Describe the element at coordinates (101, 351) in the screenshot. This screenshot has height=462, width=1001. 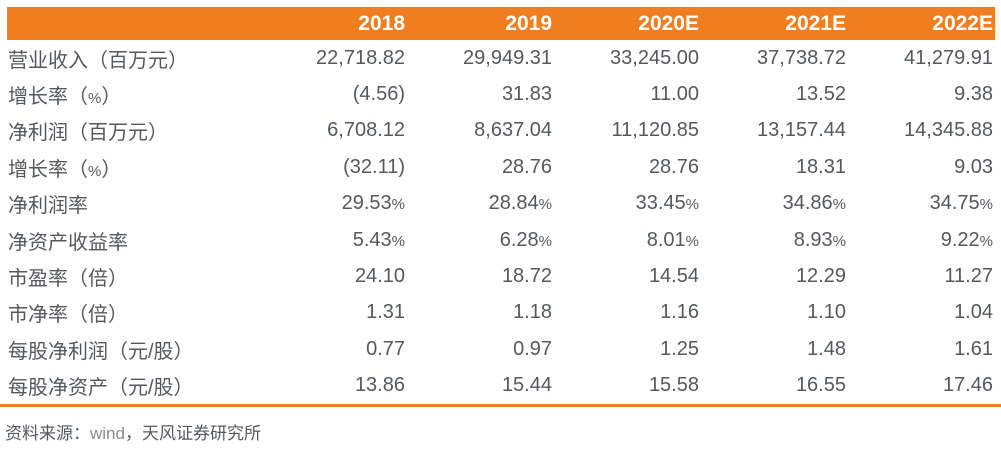
I see `row-label: 每股净利润（元/股）` at that location.